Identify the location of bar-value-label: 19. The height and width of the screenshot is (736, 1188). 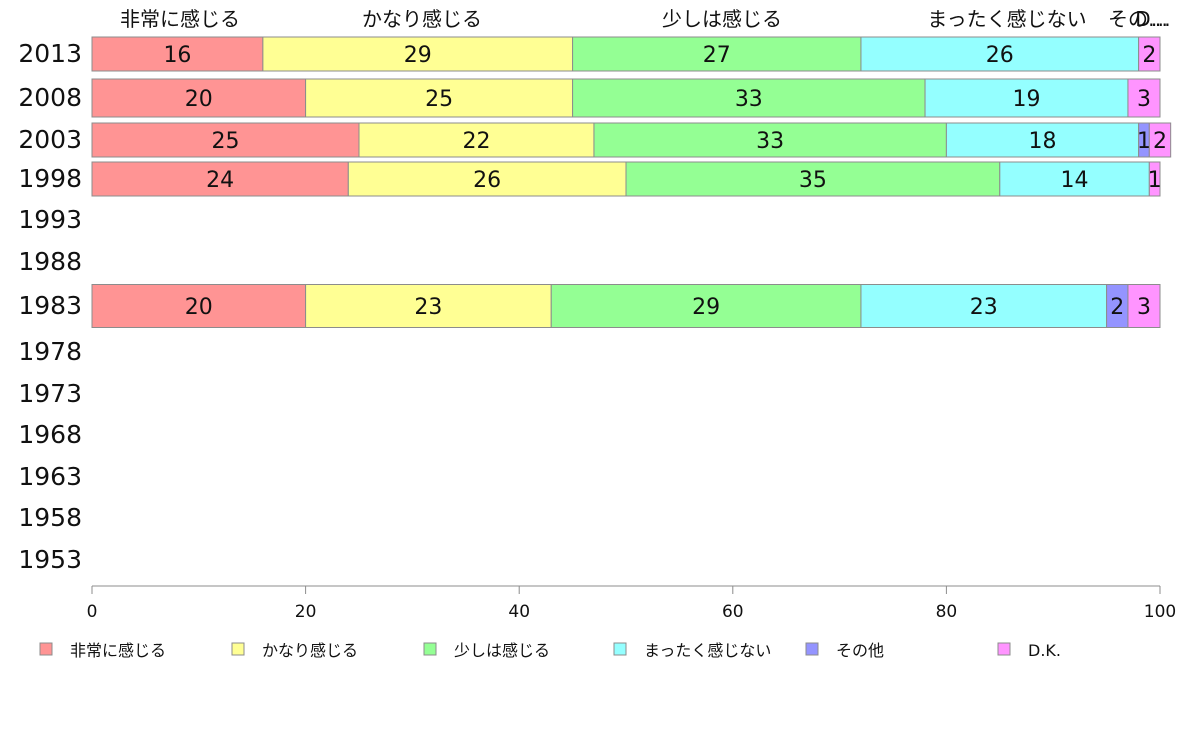
(1027, 99).